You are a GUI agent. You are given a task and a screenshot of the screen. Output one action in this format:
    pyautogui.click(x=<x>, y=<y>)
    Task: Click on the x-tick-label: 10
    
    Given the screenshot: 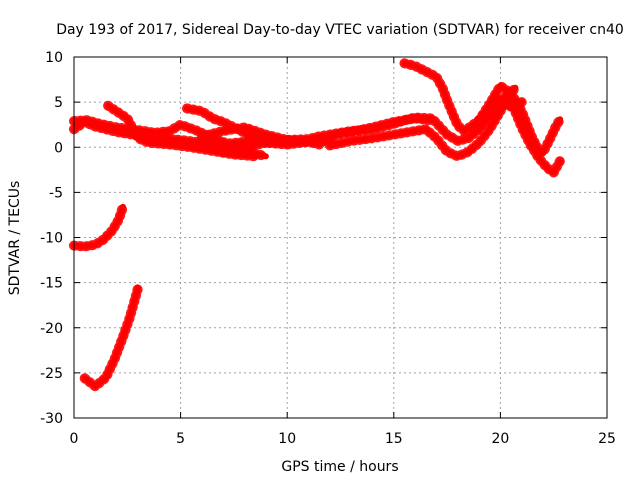 What is the action you would take?
    pyautogui.click(x=287, y=439)
    